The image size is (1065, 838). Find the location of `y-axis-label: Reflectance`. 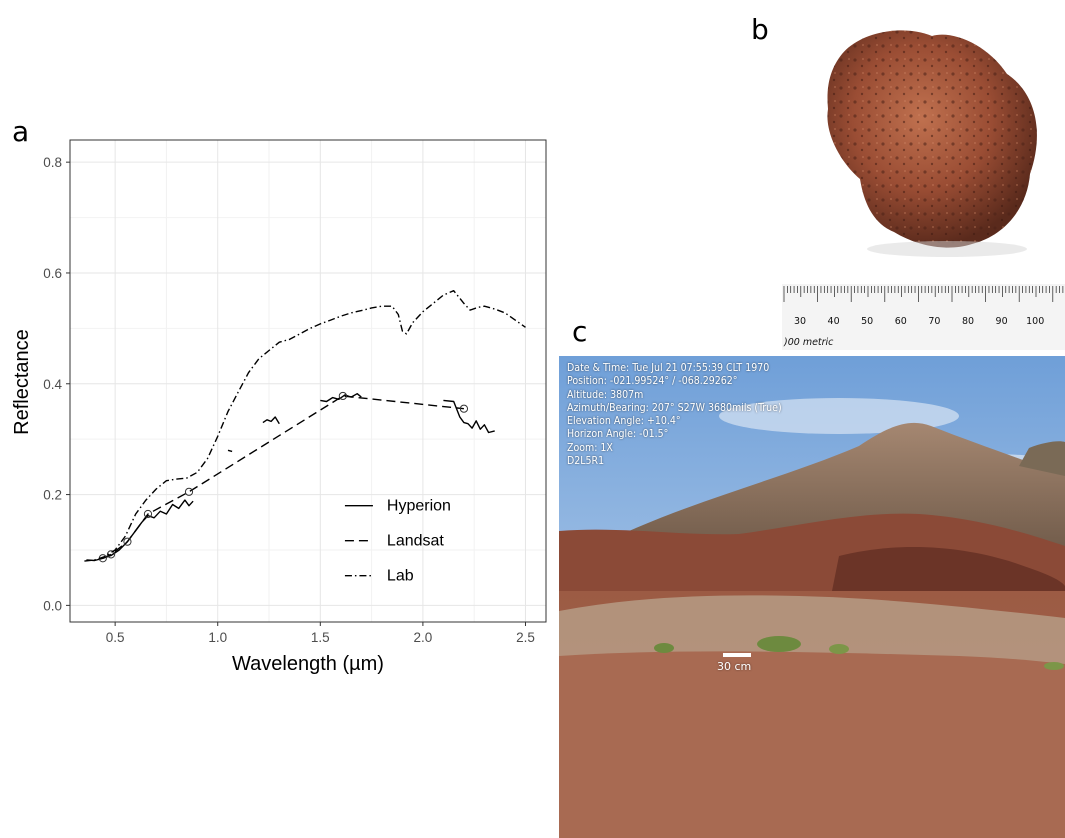

y-axis-label: Reflectance is located at coordinates (22, 382).